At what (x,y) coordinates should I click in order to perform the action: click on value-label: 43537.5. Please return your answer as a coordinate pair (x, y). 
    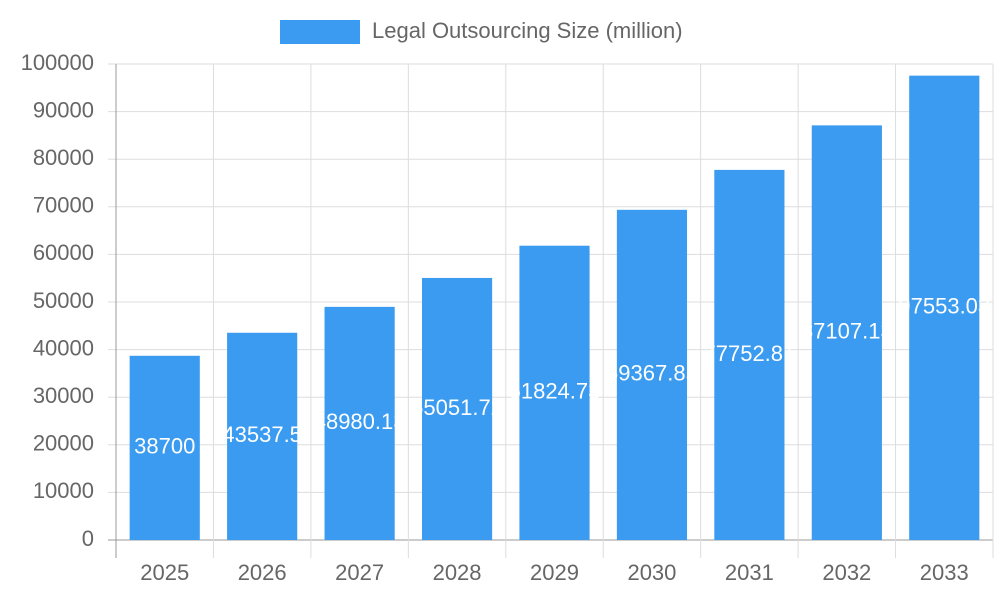
    Looking at the image, I should click on (262, 434).